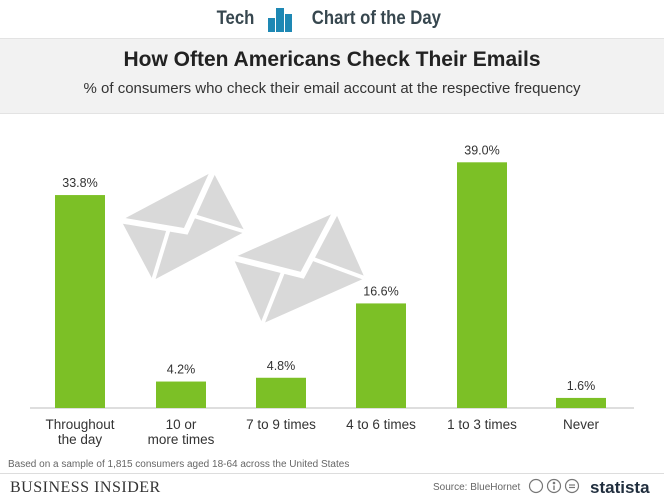 The height and width of the screenshot is (500, 664). What do you see at coordinates (477, 487) in the screenshot?
I see `source-note: Source: BlueHornet` at bounding box center [477, 487].